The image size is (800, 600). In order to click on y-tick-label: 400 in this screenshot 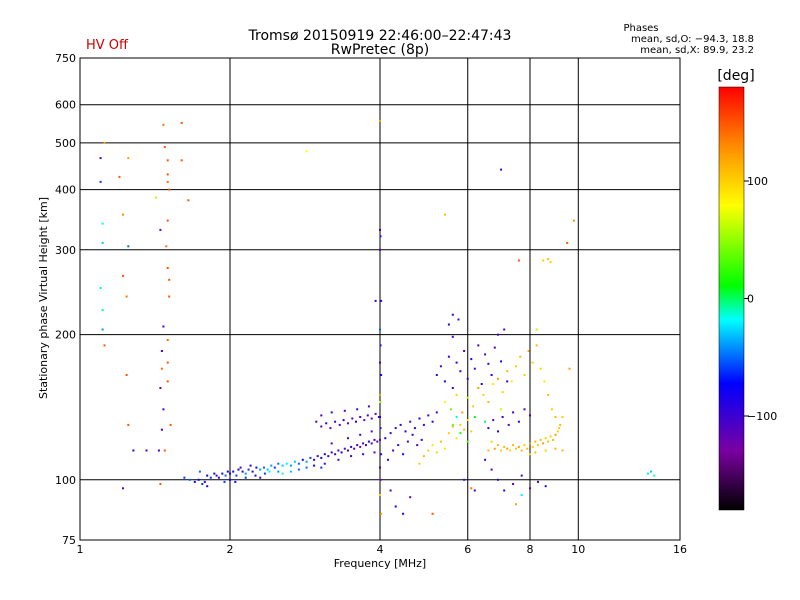, I will do `click(65, 190)`.